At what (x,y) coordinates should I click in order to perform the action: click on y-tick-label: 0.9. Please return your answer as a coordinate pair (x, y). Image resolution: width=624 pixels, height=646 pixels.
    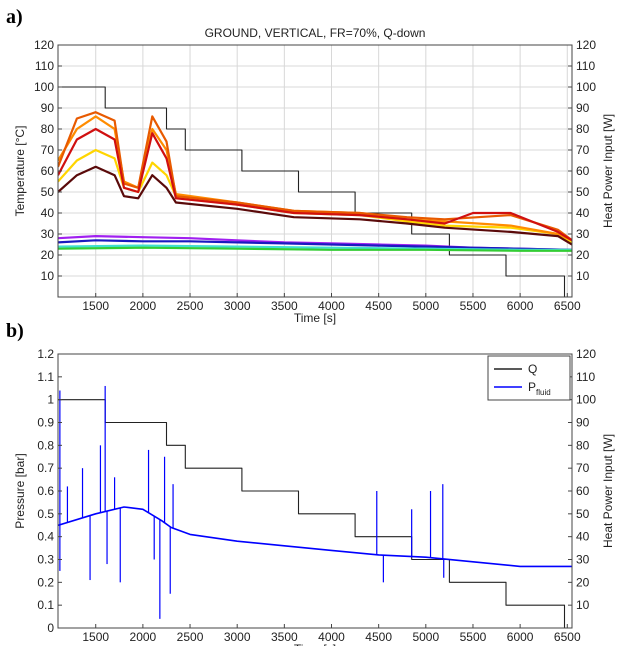
    Looking at the image, I should click on (45, 423).